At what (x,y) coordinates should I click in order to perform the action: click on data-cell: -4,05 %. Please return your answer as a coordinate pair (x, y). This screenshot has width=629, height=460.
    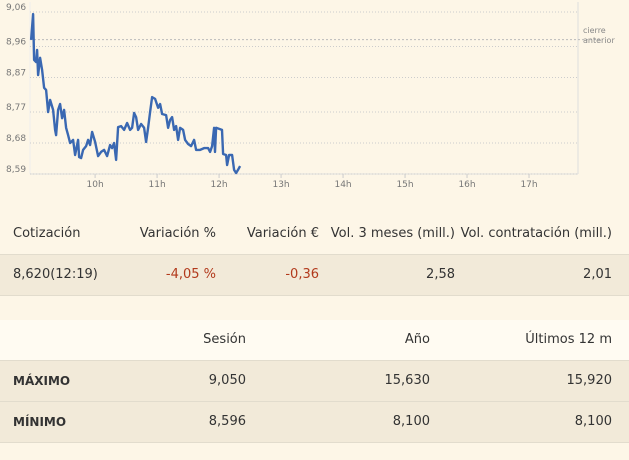
    Looking at the image, I should click on (190, 274).